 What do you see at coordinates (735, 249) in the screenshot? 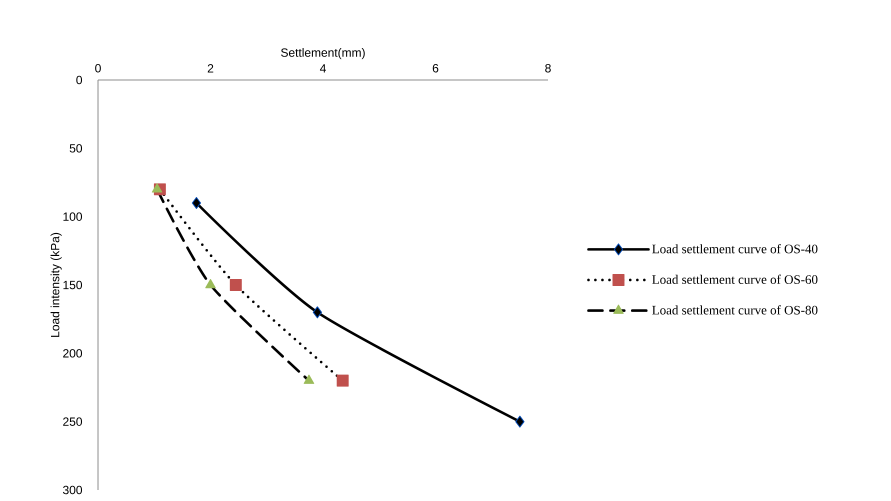
I see `legend-label: Load settlement curve of OS-40` at bounding box center [735, 249].